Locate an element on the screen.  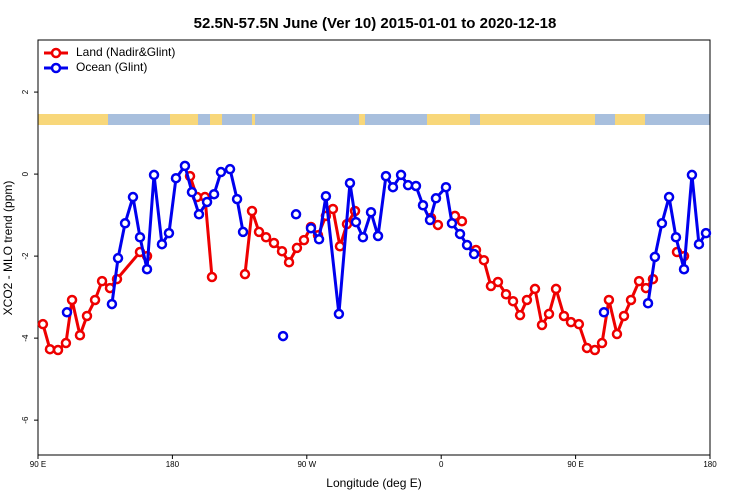
y-tick-label: 2 is located at coordinates (25, 91).